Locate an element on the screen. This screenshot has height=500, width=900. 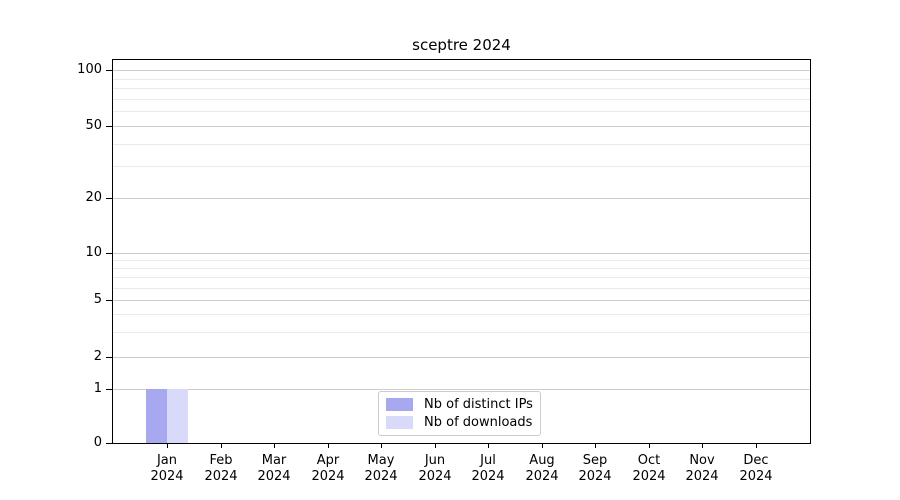
x-tick-month: Aug is located at coordinates (542, 460).